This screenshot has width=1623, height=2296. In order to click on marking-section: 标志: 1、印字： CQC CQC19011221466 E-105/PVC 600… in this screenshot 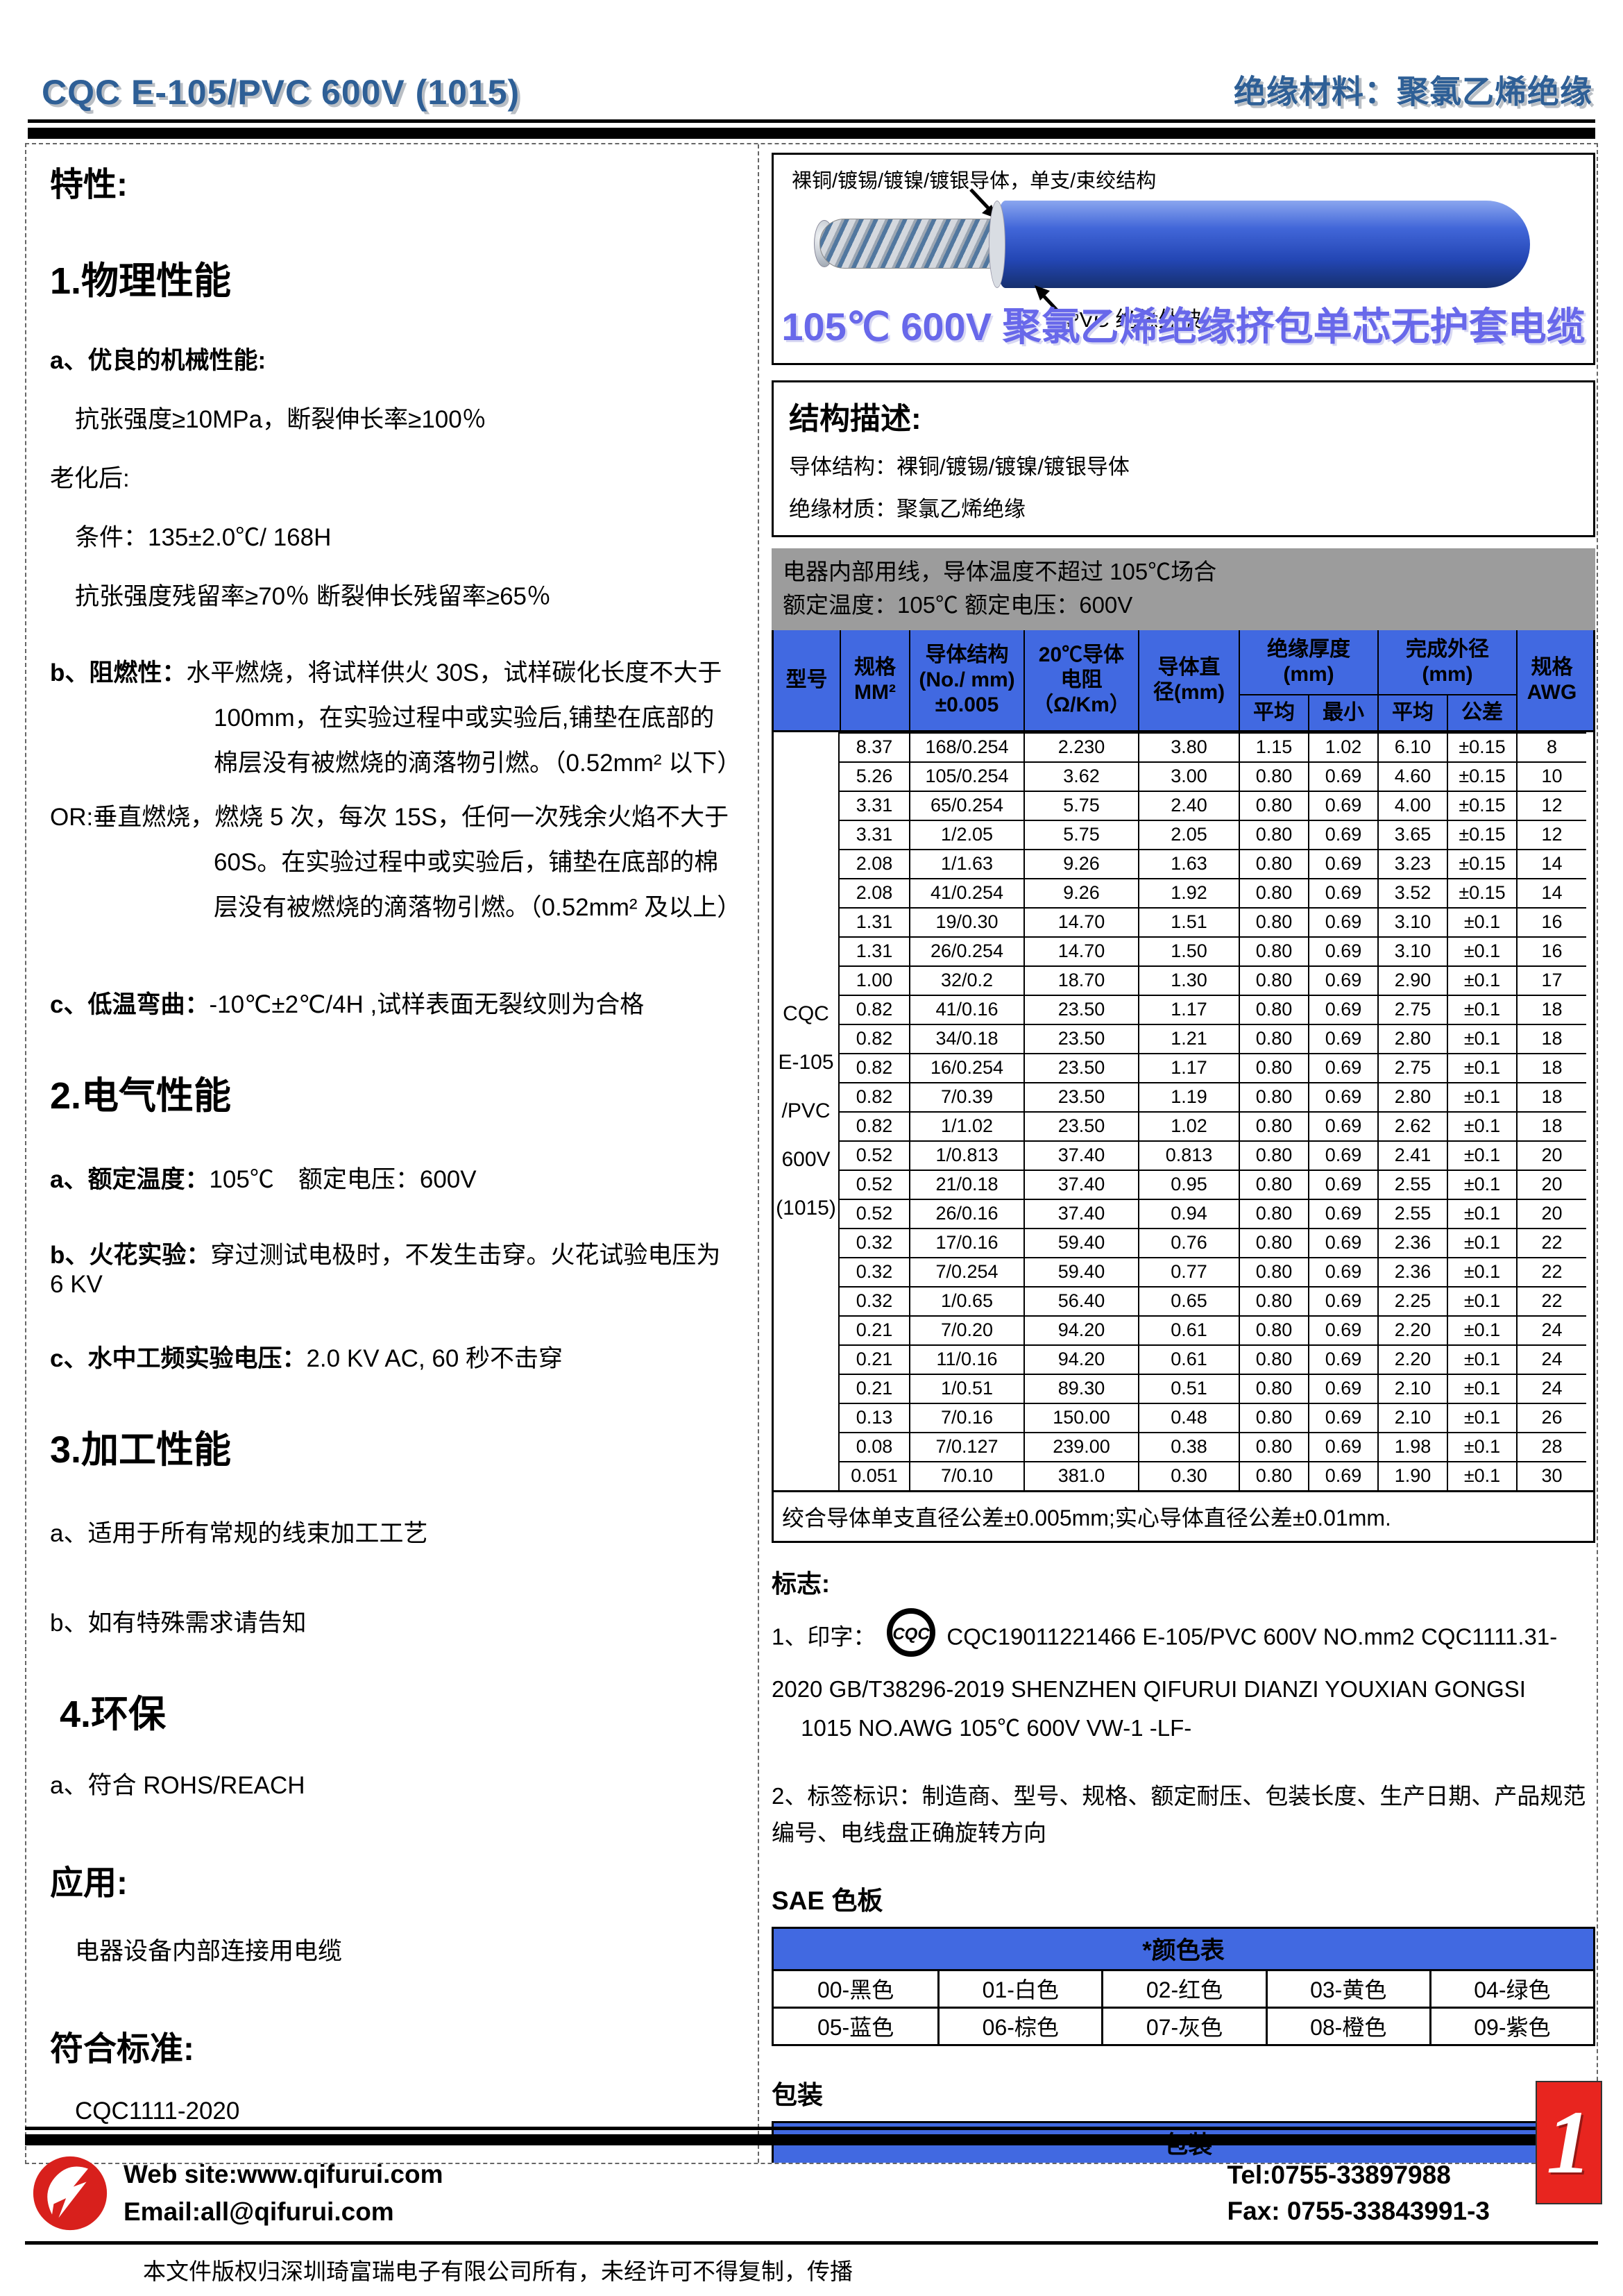, I will do `click(1183, 1708)`.